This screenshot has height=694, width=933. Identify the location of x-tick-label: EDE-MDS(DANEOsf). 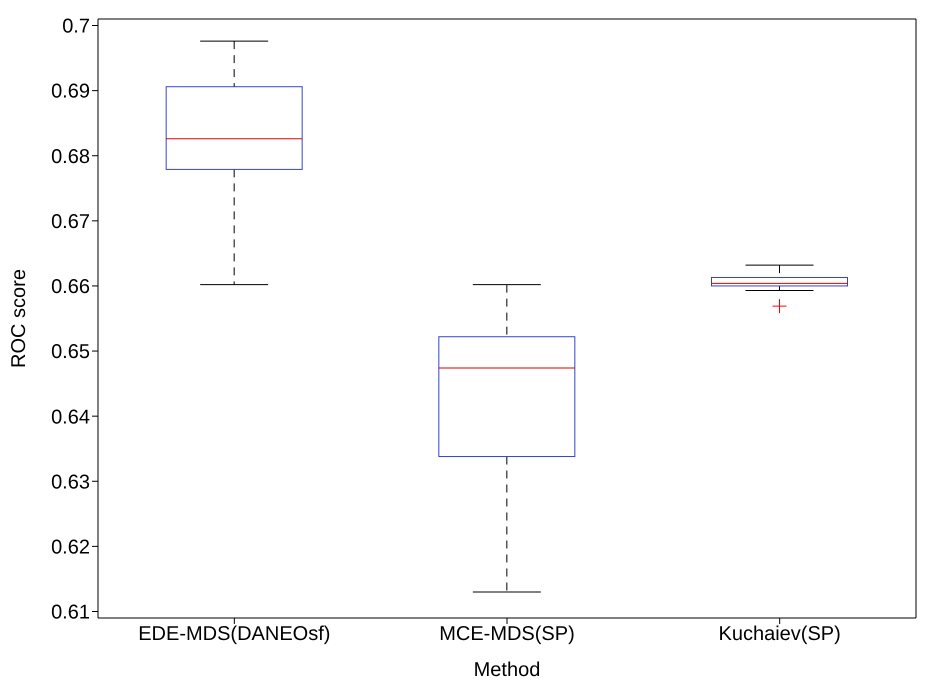
(234, 634).